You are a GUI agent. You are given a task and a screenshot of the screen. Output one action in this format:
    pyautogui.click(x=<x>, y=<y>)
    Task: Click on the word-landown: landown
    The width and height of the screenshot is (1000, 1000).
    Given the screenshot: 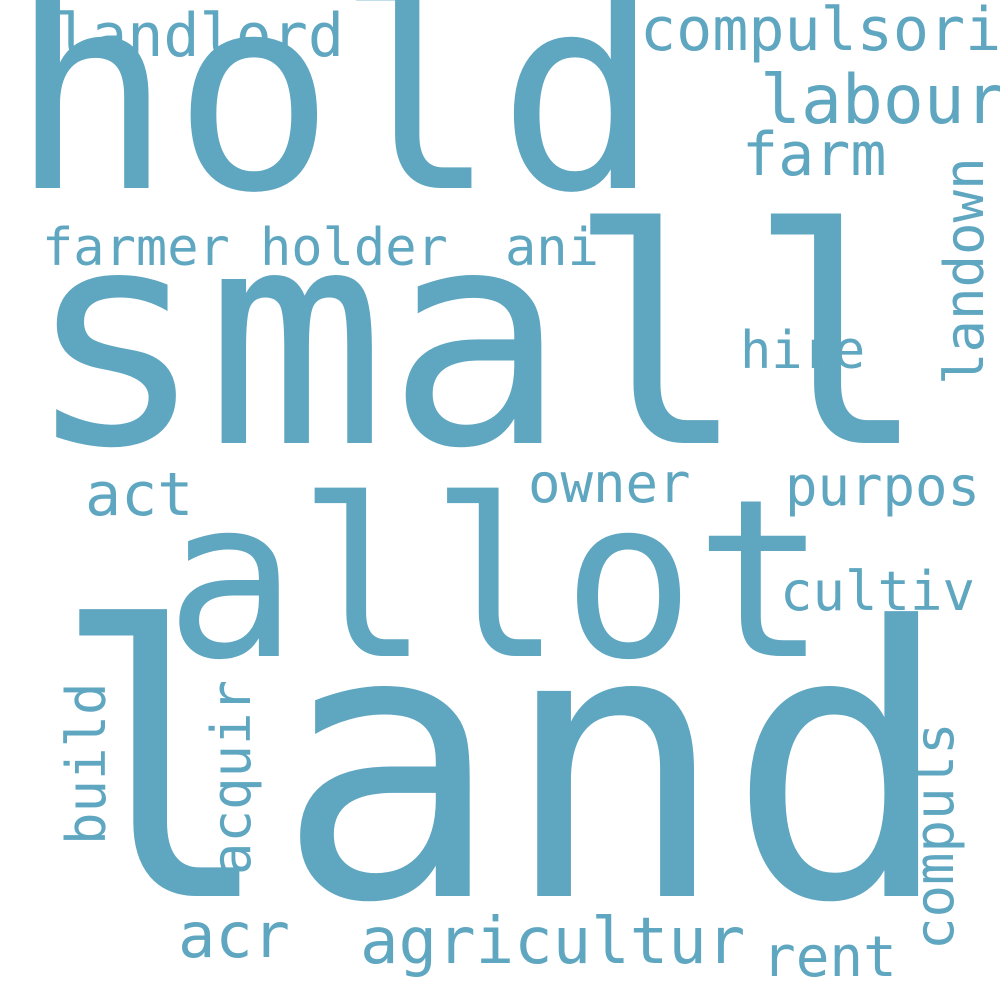 What is the action you would take?
    pyautogui.click(x=964, y=271)
    